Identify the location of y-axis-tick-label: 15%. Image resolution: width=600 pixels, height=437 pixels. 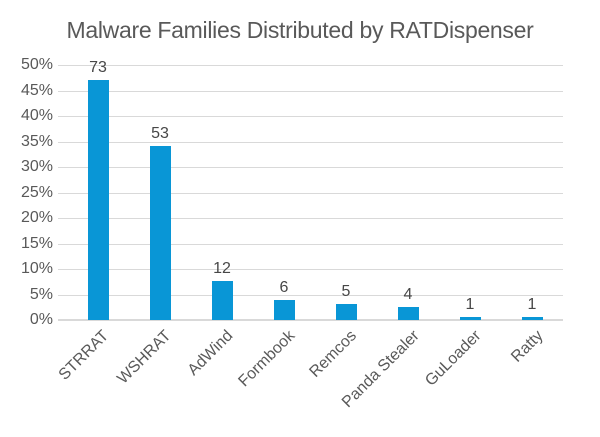
(36, 243).